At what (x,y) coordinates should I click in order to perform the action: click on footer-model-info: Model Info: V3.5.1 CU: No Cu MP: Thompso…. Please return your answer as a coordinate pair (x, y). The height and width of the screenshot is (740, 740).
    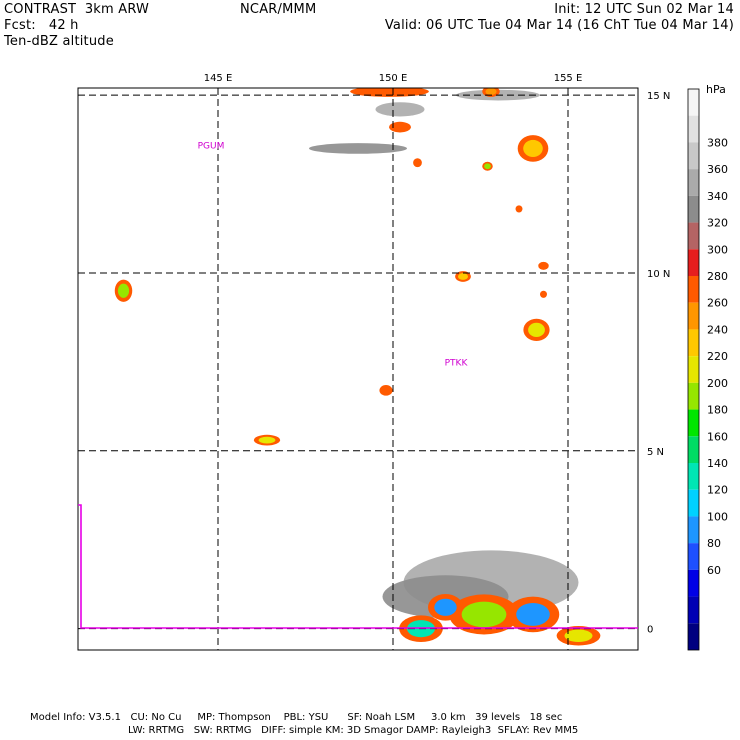
    Looking at the image, I should click on (296, 717).